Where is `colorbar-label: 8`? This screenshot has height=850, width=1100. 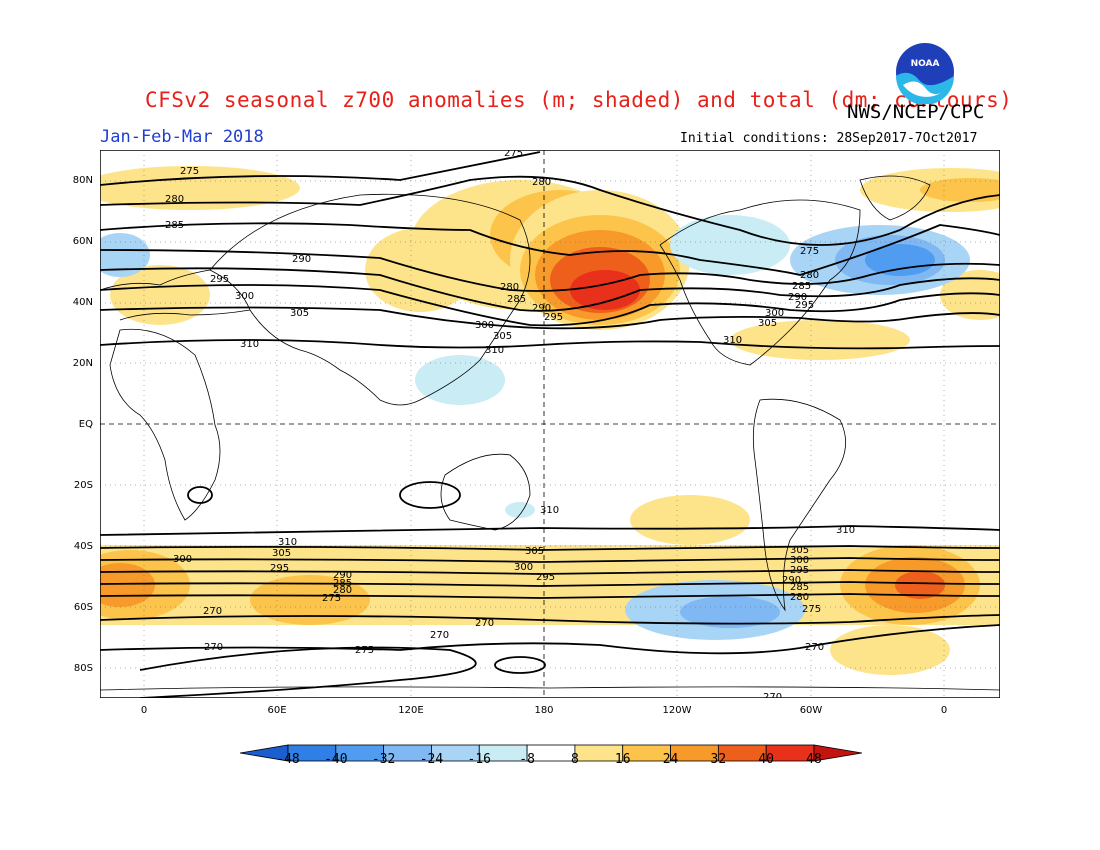 colorbar-label: 8 is located at coordinates (574, 759).